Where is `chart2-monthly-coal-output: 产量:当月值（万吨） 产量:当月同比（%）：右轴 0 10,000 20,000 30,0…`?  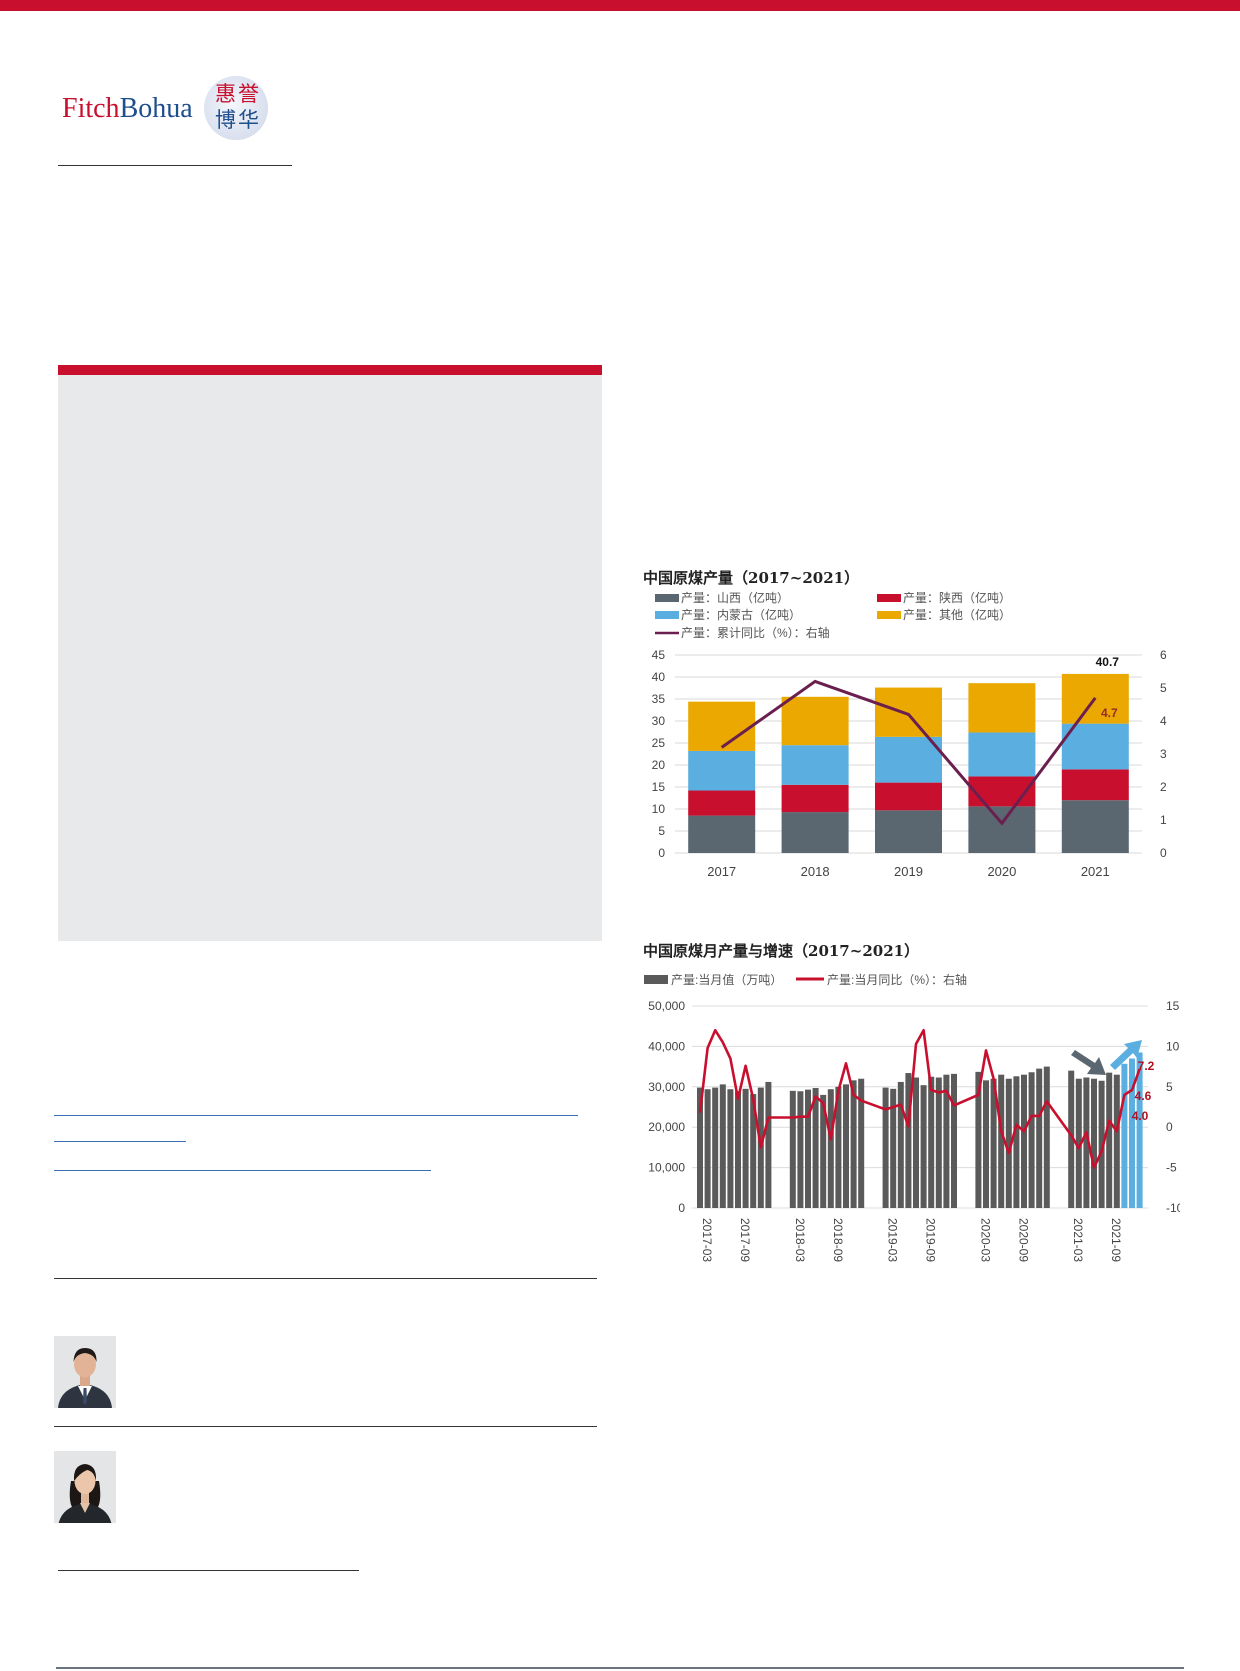
chart2-monthly-coal-output: 产量:当月值（万吨） 产量:当月同比（%）：右轴 0 10,000 20,000 30,0… is located at coordinates (912, 1117).